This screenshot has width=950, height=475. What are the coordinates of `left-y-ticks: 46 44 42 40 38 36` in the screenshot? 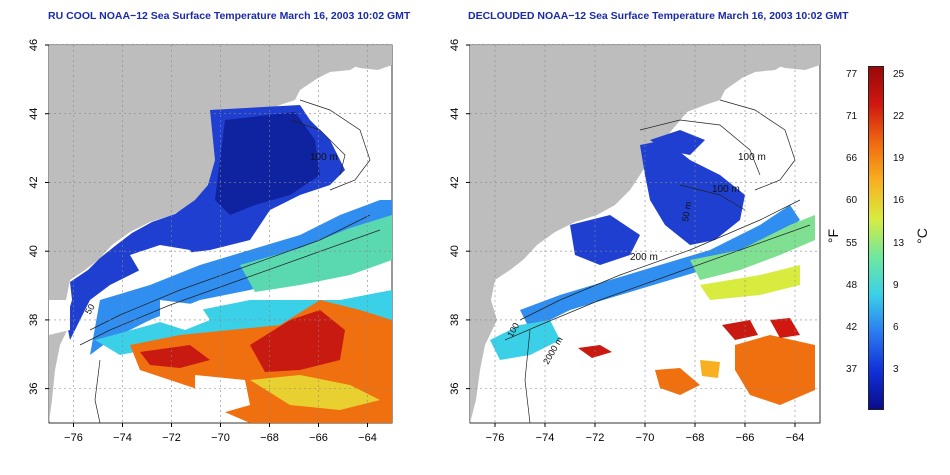 It's located at (38, 217).